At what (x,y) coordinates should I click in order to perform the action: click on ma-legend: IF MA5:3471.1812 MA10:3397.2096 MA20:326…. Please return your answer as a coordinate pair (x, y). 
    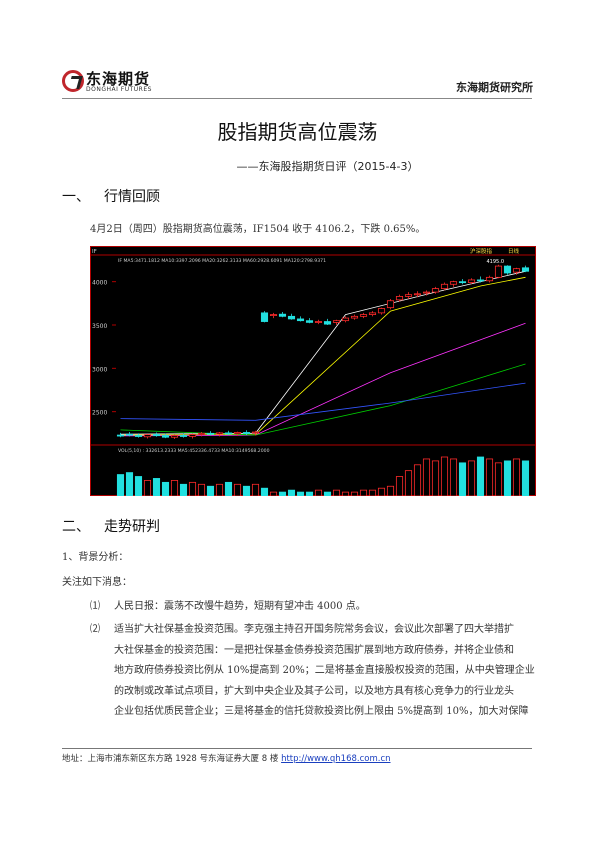
    Looking at the image, I should click on (222, 261).